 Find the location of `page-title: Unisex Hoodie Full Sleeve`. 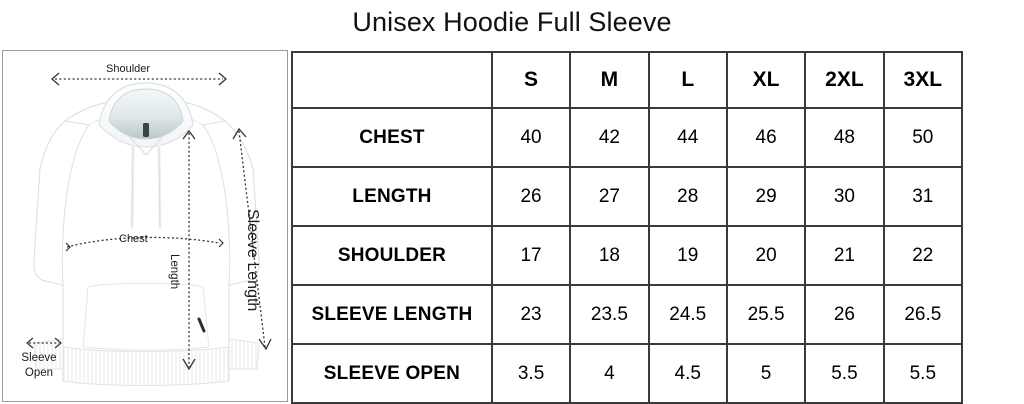

page-title: Unisex Hoodie Full Sleeve is located at coordinates (512, 22).